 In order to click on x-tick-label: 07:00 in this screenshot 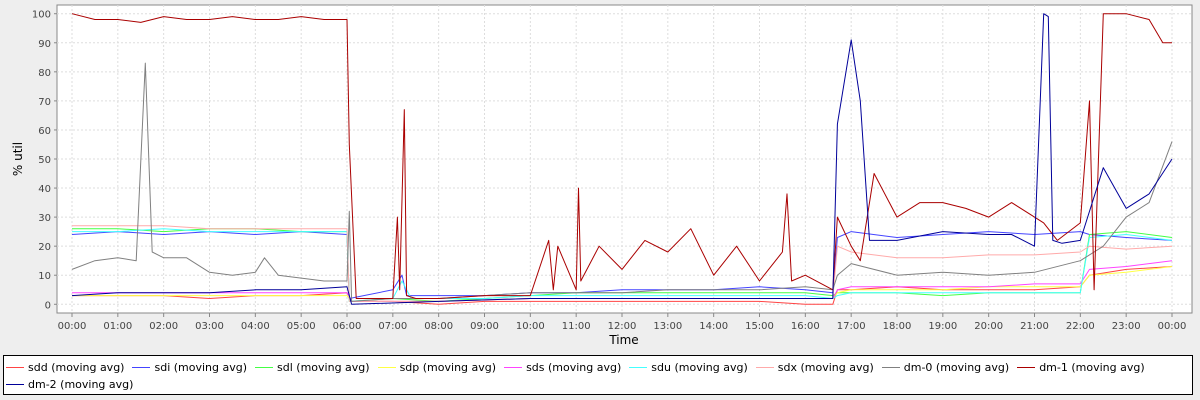, I will do `click(392, 326)`.